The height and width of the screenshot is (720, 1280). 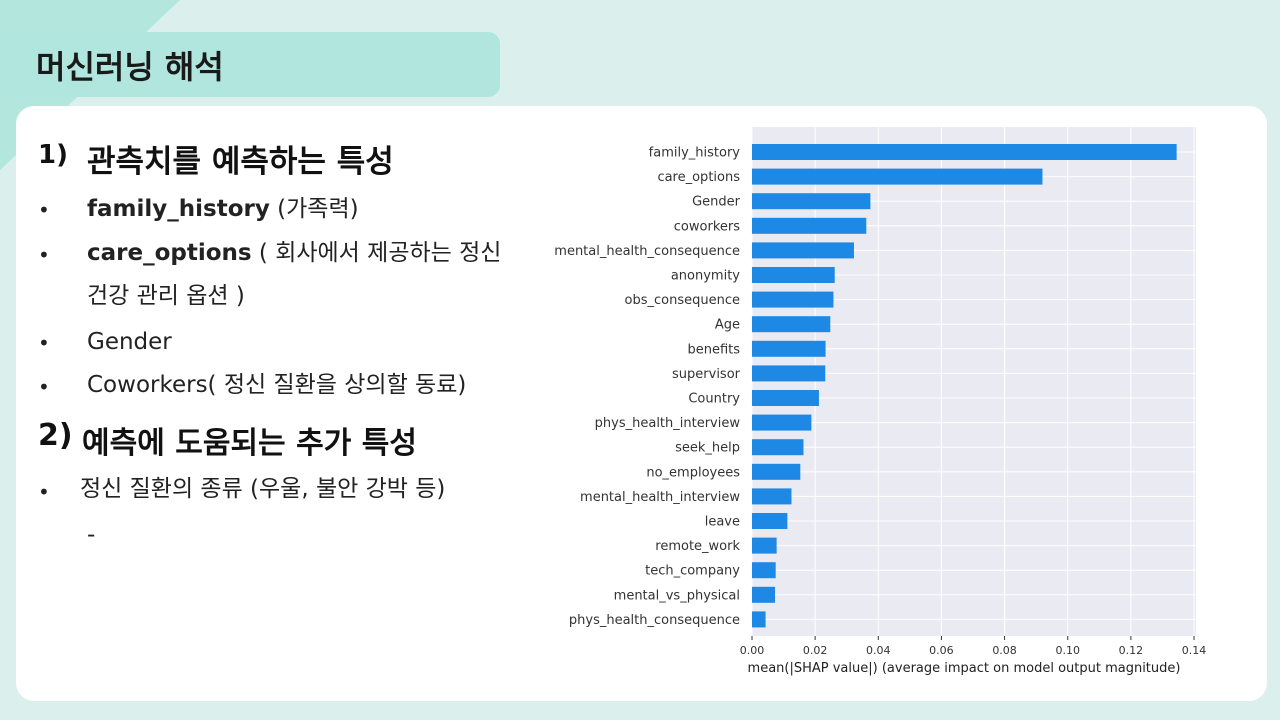 I want to click on y-tick-label: Country, so click(x=714, y=399).